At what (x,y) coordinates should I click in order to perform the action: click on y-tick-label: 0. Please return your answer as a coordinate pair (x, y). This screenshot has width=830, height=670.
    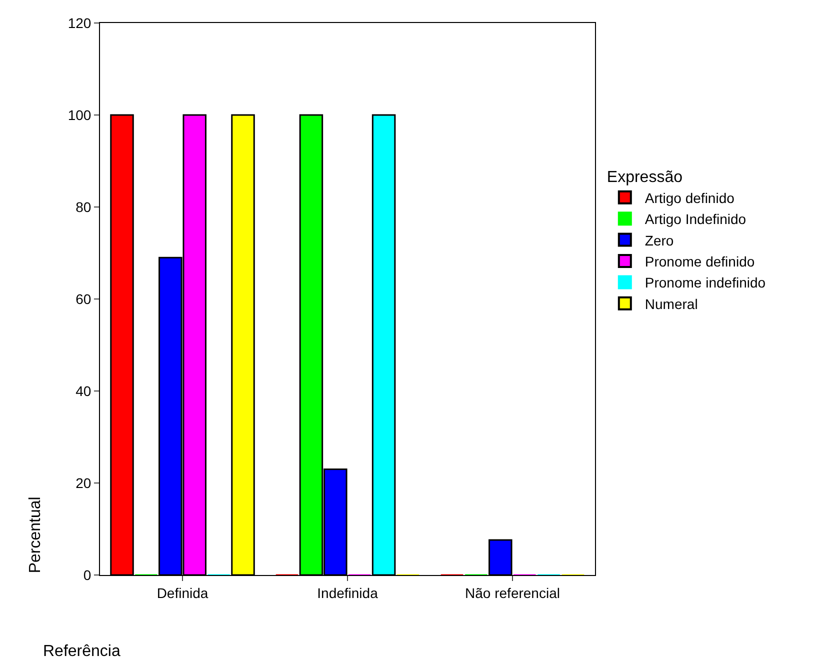
    Looking at the image, I should click on (87, 574).